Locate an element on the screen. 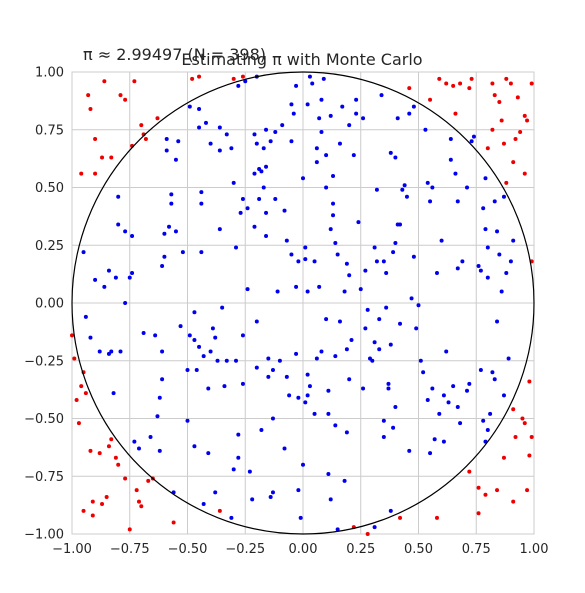 This screenshot has width=585, height=593. y-tick-label: −0.75 is located at coordinates (44, 477).